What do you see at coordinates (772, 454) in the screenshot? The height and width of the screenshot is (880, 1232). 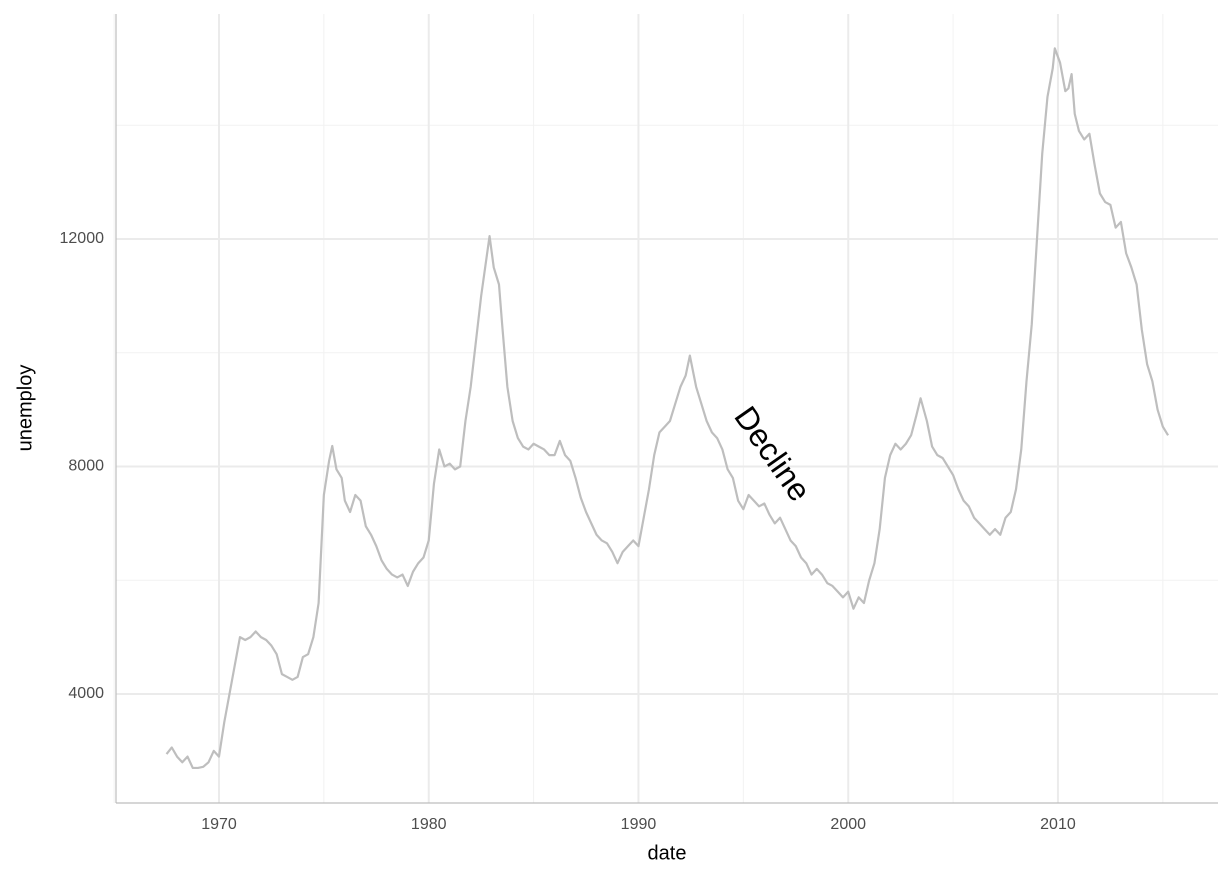 I see `annotation: Decline` at bounding box center [772, 454].